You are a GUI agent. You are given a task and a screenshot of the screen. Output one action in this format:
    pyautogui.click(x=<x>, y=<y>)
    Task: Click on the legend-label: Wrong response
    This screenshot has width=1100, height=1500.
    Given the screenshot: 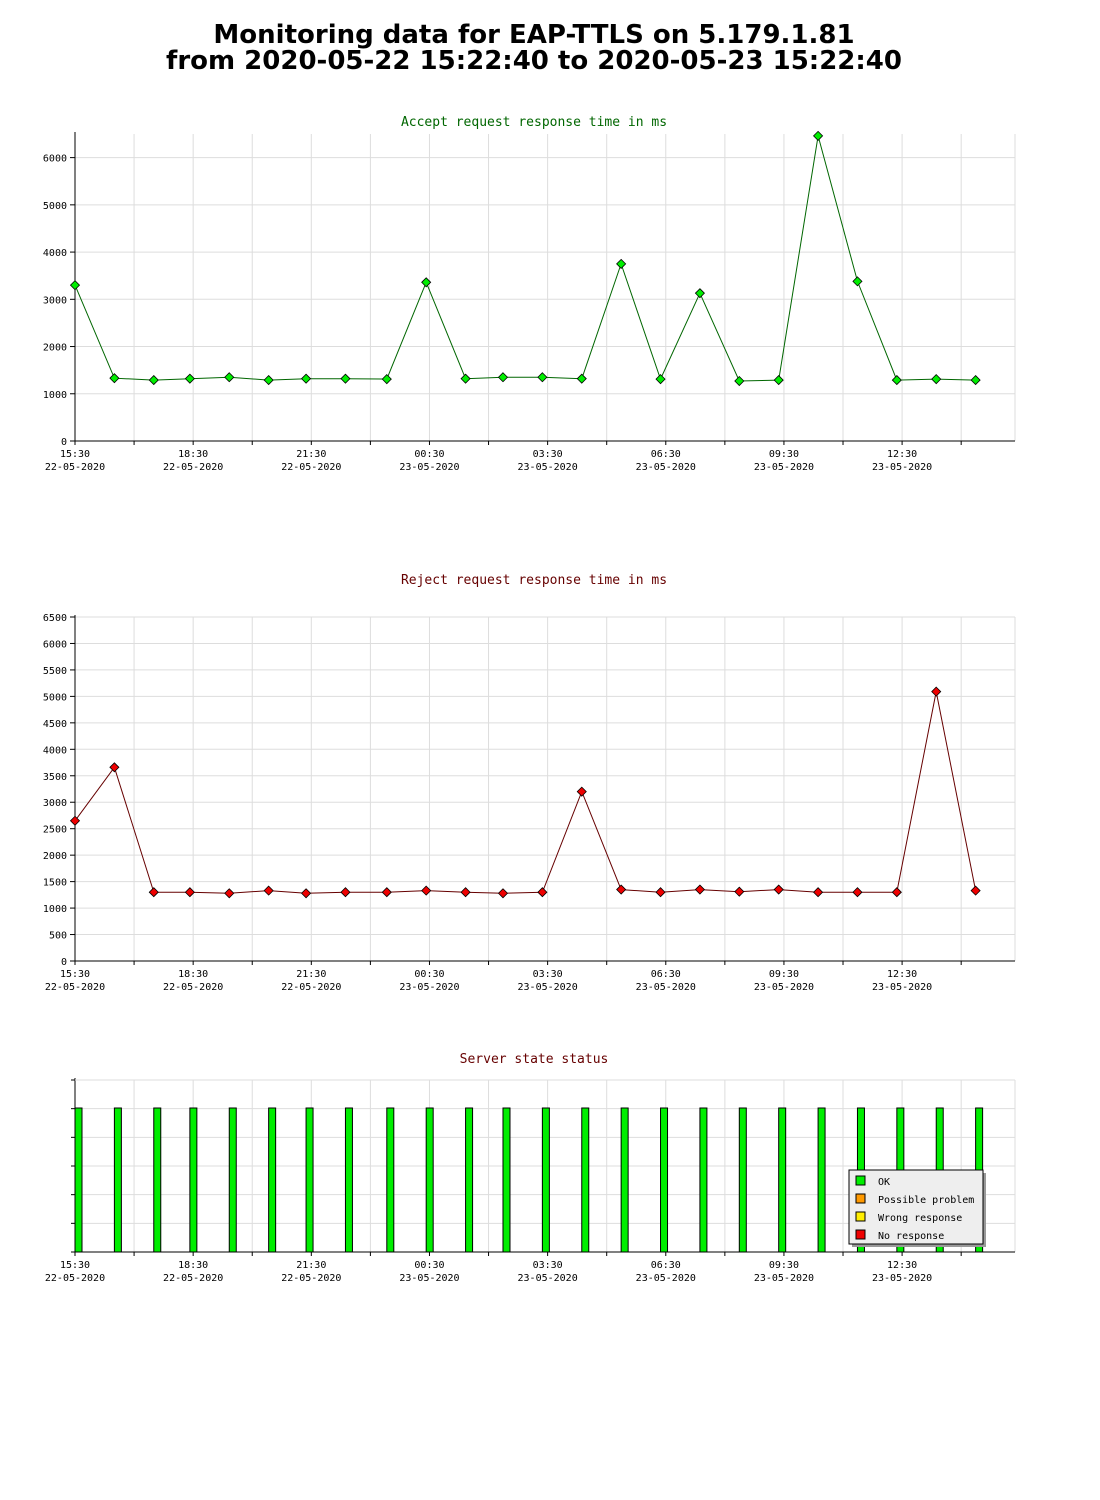 What is the action you would take?
    pyautogui.click(x=920, y=1218)
    